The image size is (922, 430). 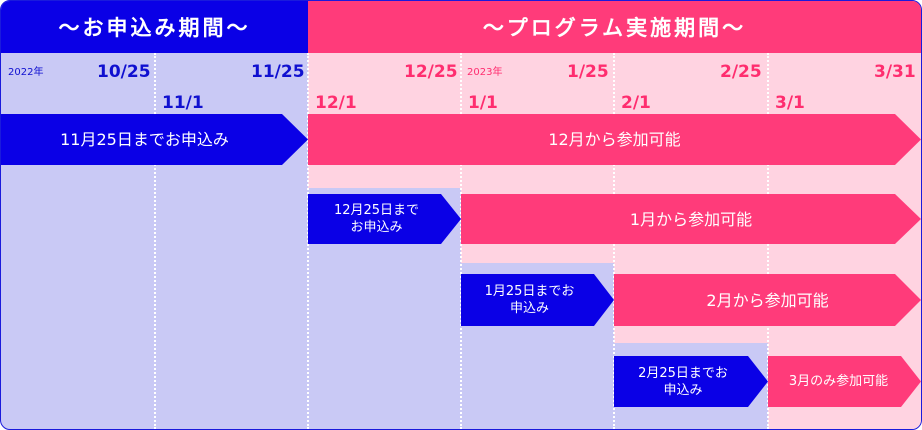 I want to click on date-label-3-31: 3/31, so click(x=895, y=72).